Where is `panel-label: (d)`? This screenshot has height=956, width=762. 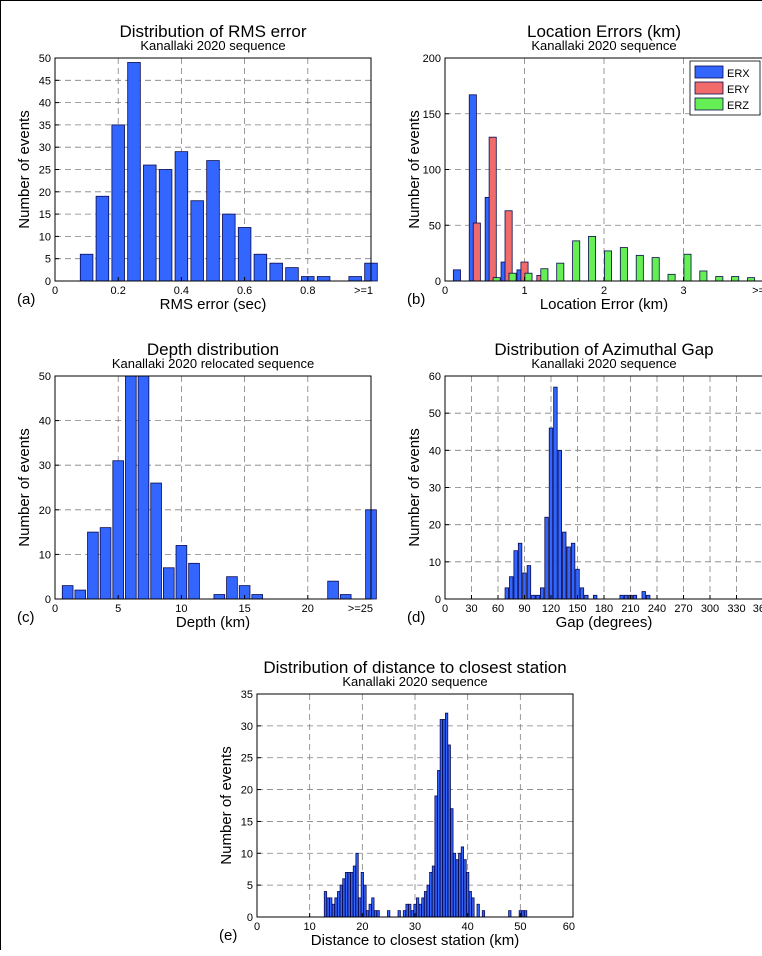 panel-label: (d) is located at coordinates (416, 617).